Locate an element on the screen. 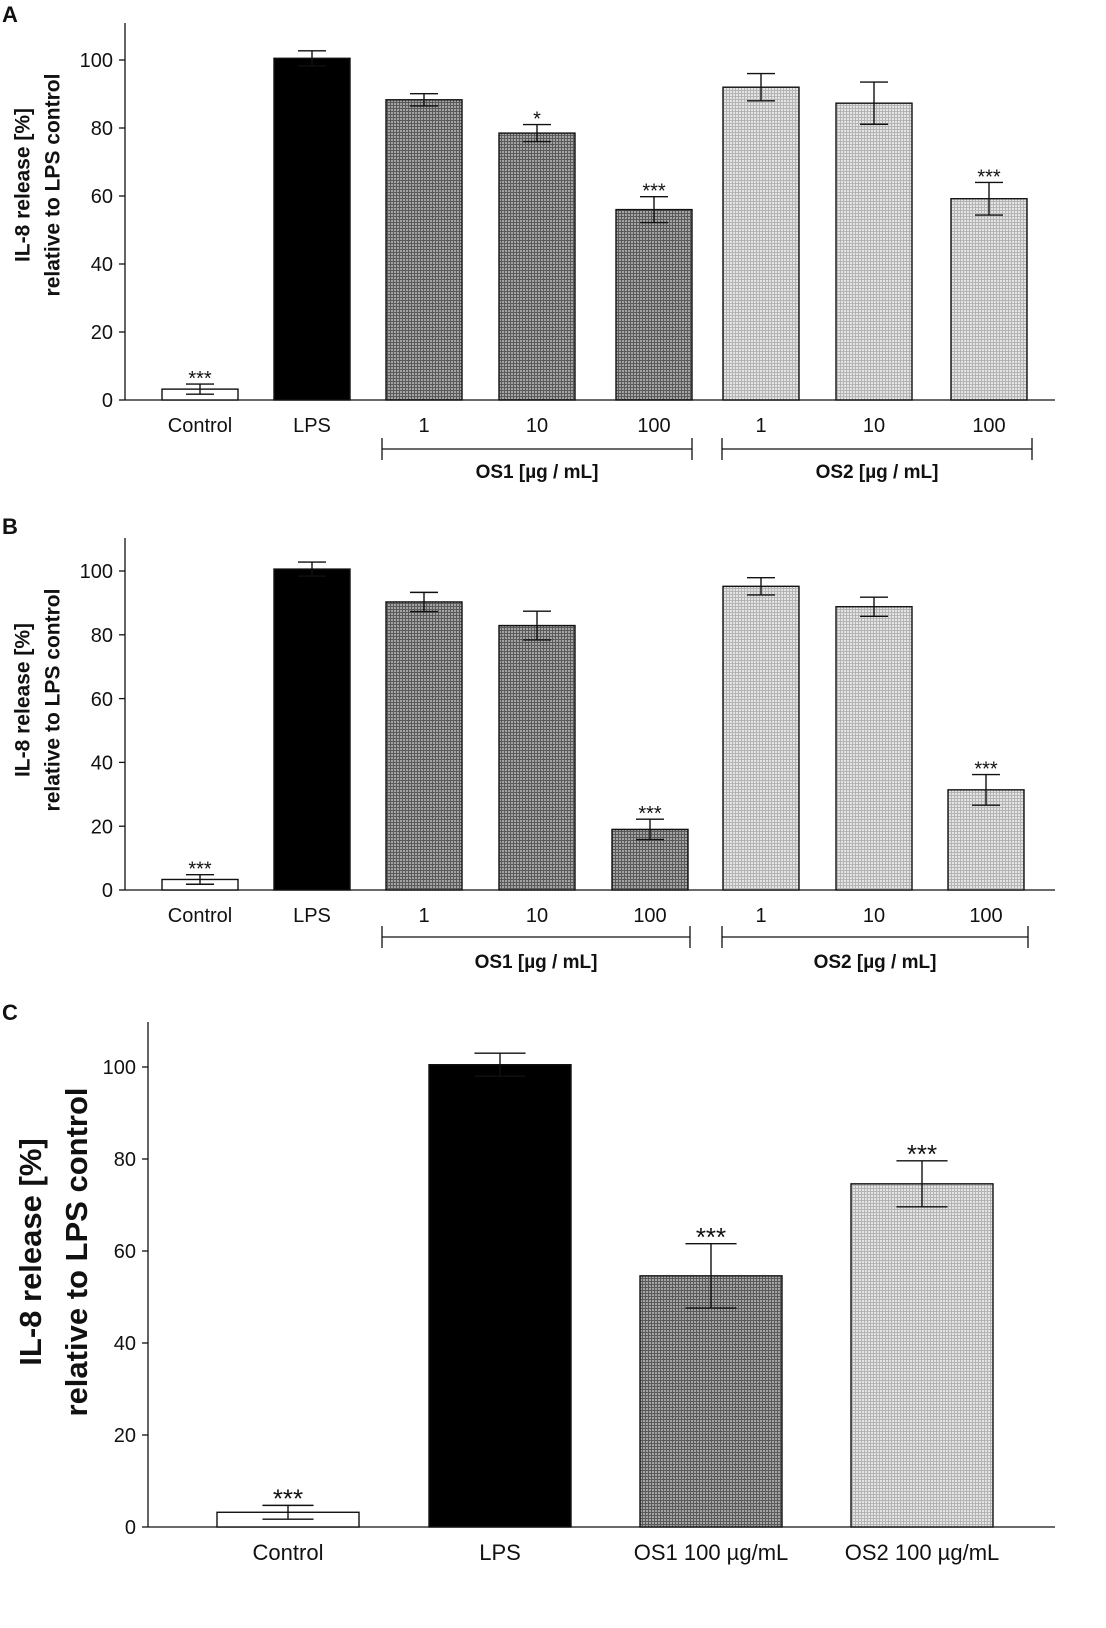 The image size is (1106, 1628). panel-letter: A is located at coordinates (10, 14).